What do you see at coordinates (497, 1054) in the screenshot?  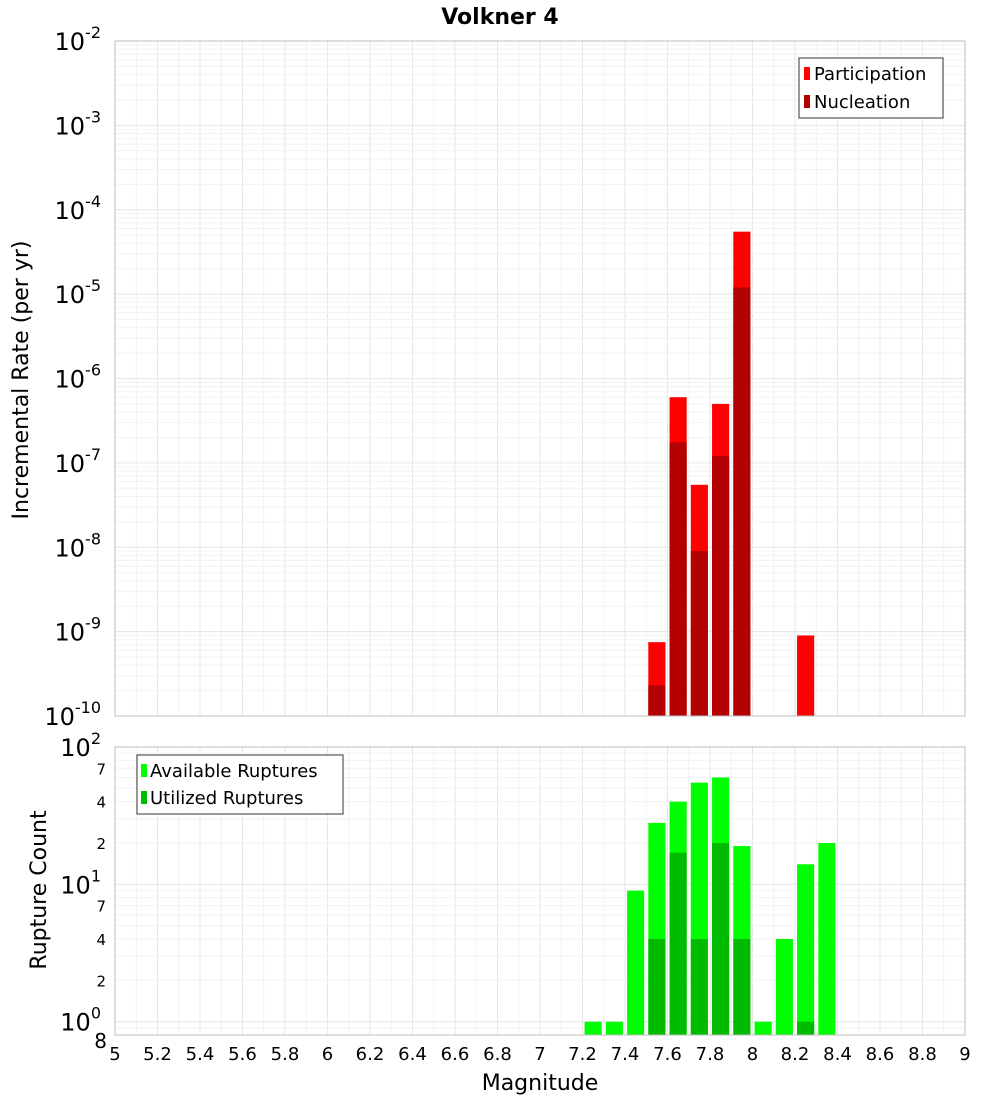 I see `x-tick-label: 6.8` at bounding box center [497, 1054].